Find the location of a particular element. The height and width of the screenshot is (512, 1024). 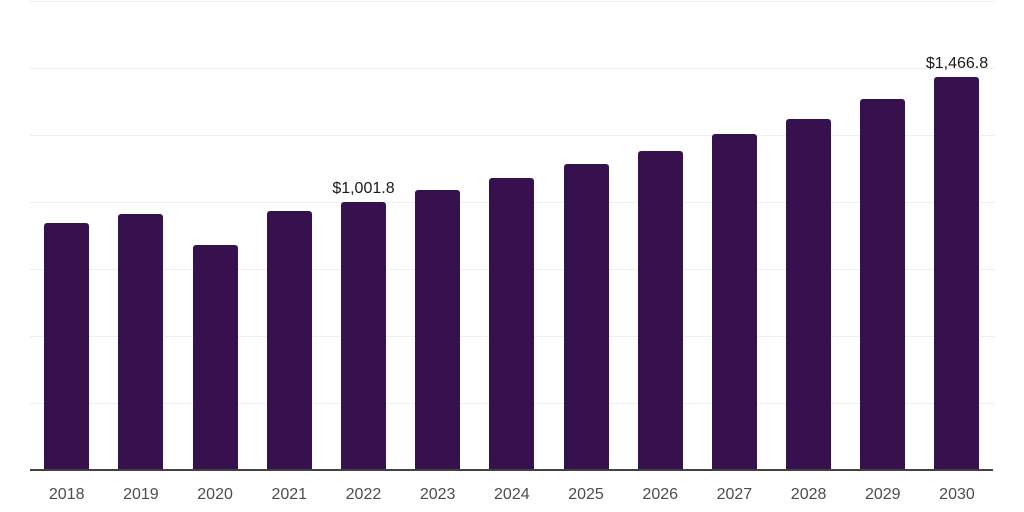

bar-2022 is located at coordinates (363, 335).